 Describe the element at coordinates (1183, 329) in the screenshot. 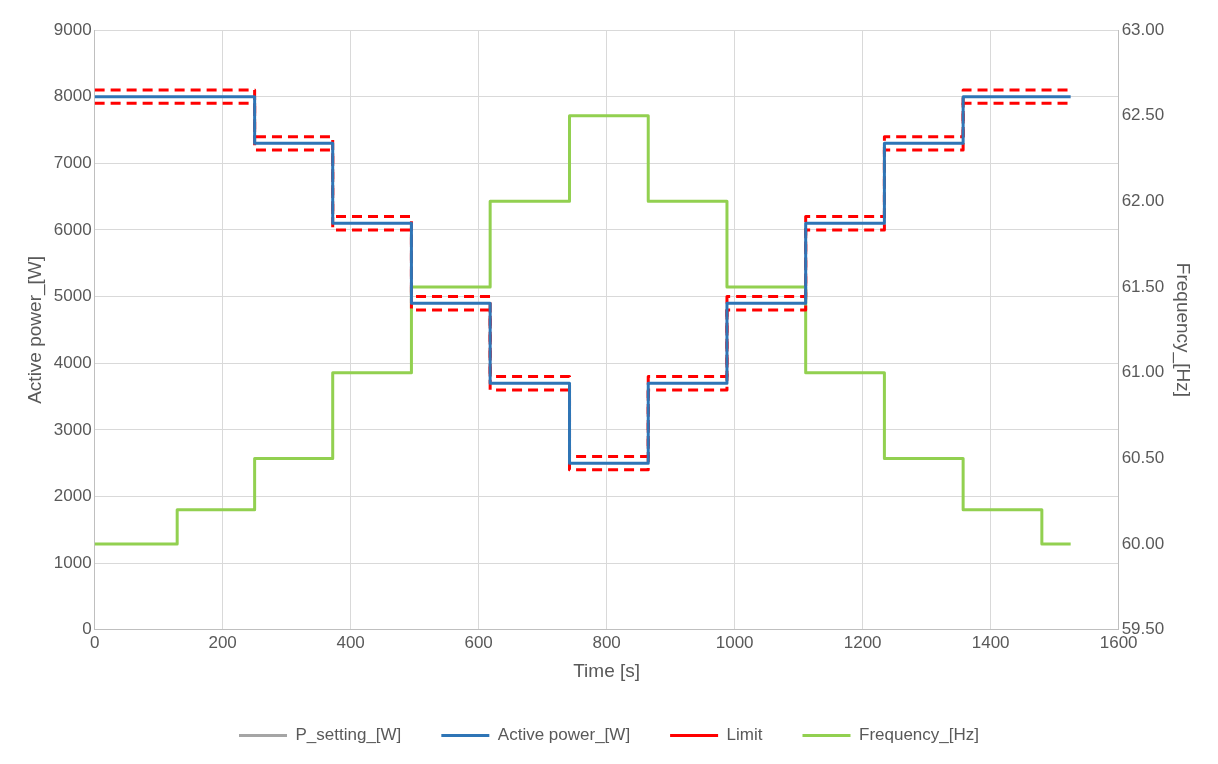

I see `y2-axis-title: Frequency_[Hz]` at that location.